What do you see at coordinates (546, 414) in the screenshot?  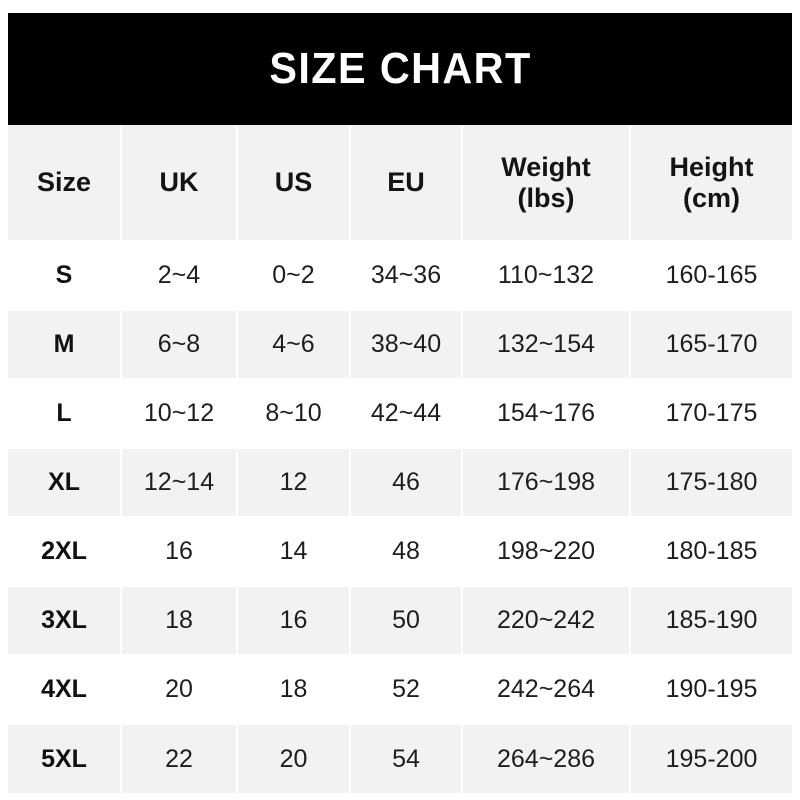 I see `cell-weight: 154~176` at bounding box center [546, 414].